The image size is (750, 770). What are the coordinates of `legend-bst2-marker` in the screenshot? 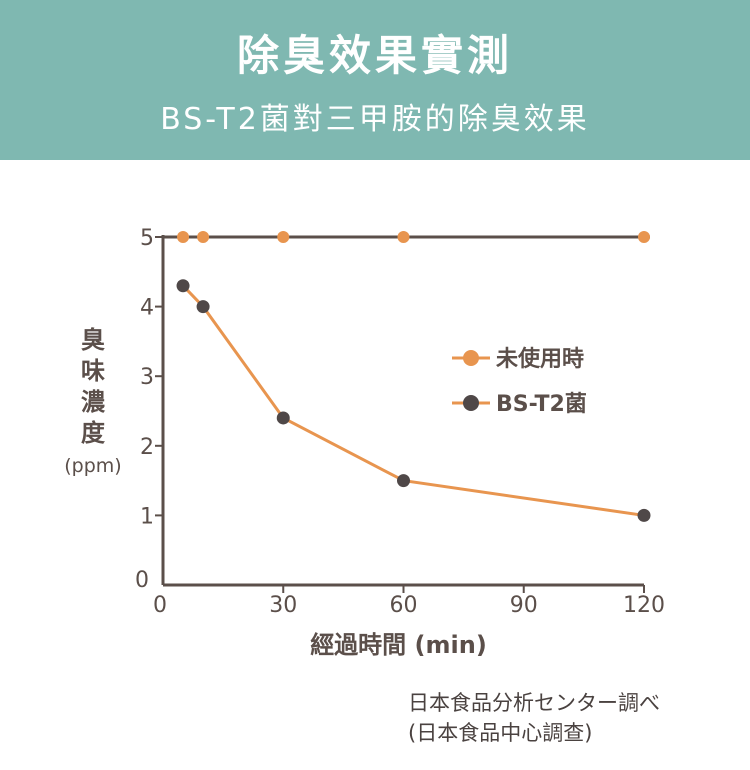 It's located at (471, 403).